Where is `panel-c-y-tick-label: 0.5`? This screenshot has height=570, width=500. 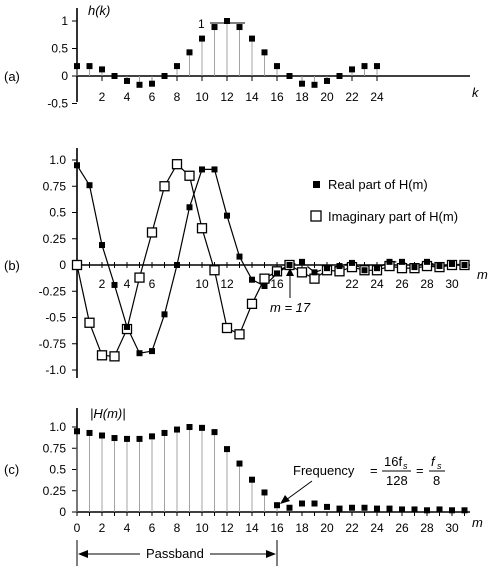
panel-c-y-tick-label: 0.5 is located at coordinates (57, 470).